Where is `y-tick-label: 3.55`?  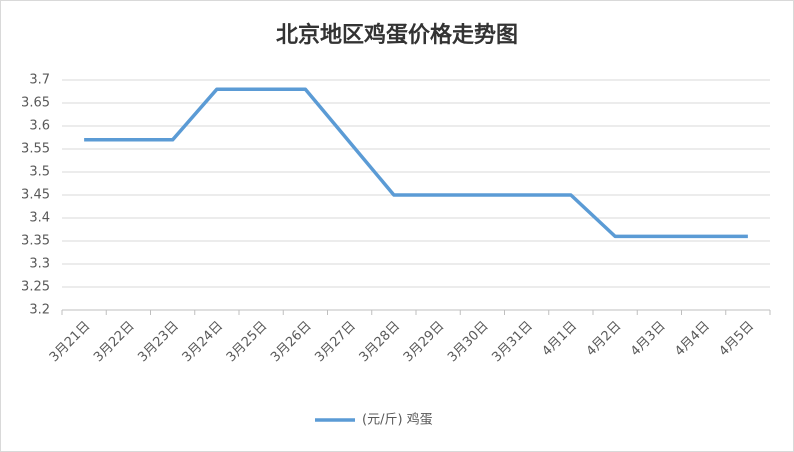
y-tick-label: 3.55 is located at coordinates (35, 149).